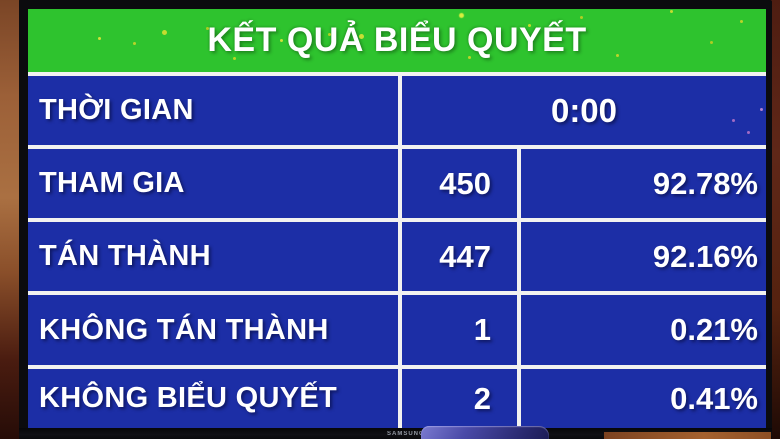 This screenshot has height=439, width=780. What do you see at coordinates (213, 110) in the screenshot?
I see `time-label-cell: THỜI GIAN` at bounding box center [213, 110].